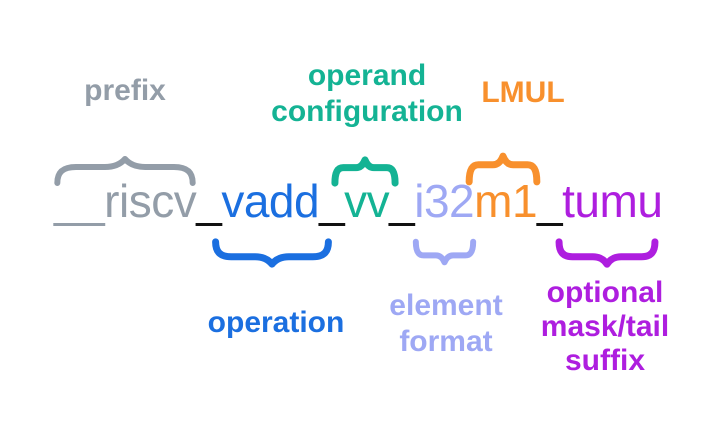 The height and width of the screenshot is (424, 727). I want to click on operand-configuration-label-line2: configuration, so click(367, 111).